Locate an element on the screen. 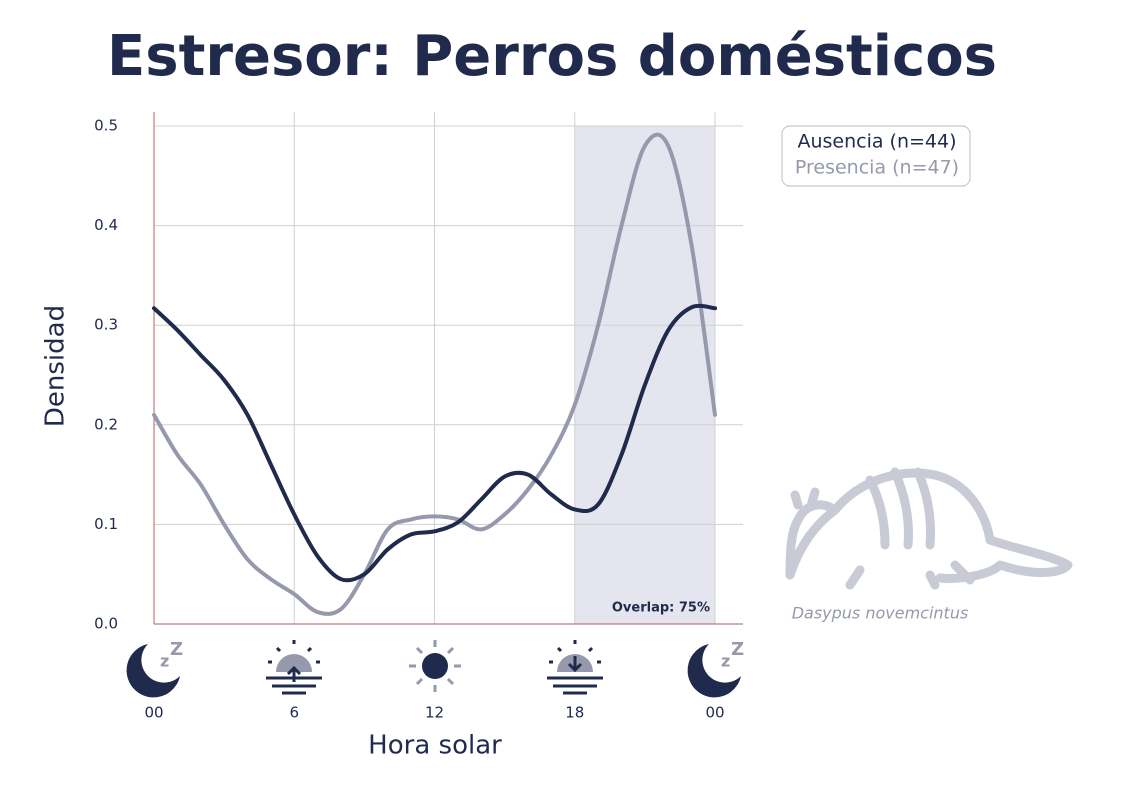 Image resolution: width=1123 pixels, height=798 pixels. species-label: Dasypus novemcintus is located at coordinates (880, 613).